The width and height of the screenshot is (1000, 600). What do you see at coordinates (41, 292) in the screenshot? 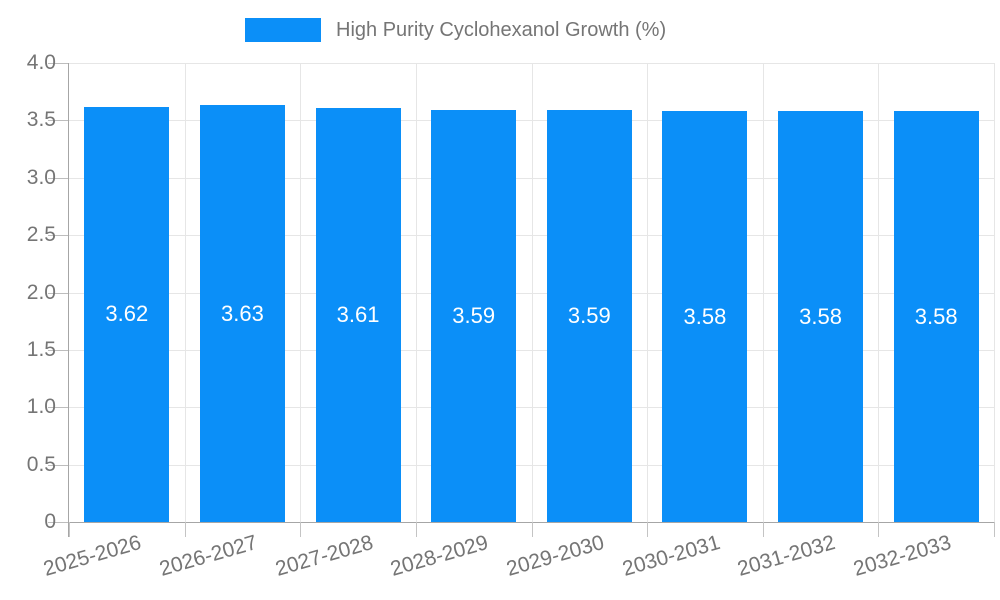
I see `y-tick-label: 2.0` at bounding box center [41, 292].